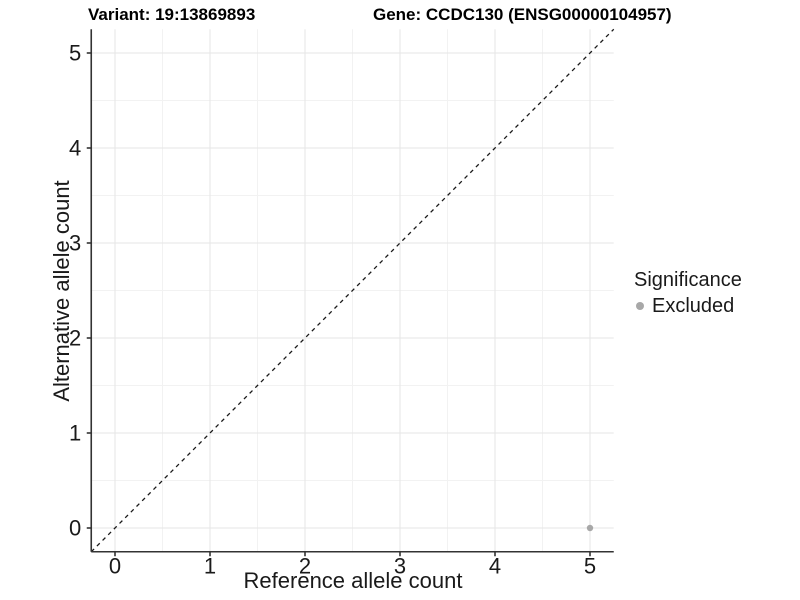 The image size is (800, 600). I want to click on legend-title: Significance, so click(688, 280).